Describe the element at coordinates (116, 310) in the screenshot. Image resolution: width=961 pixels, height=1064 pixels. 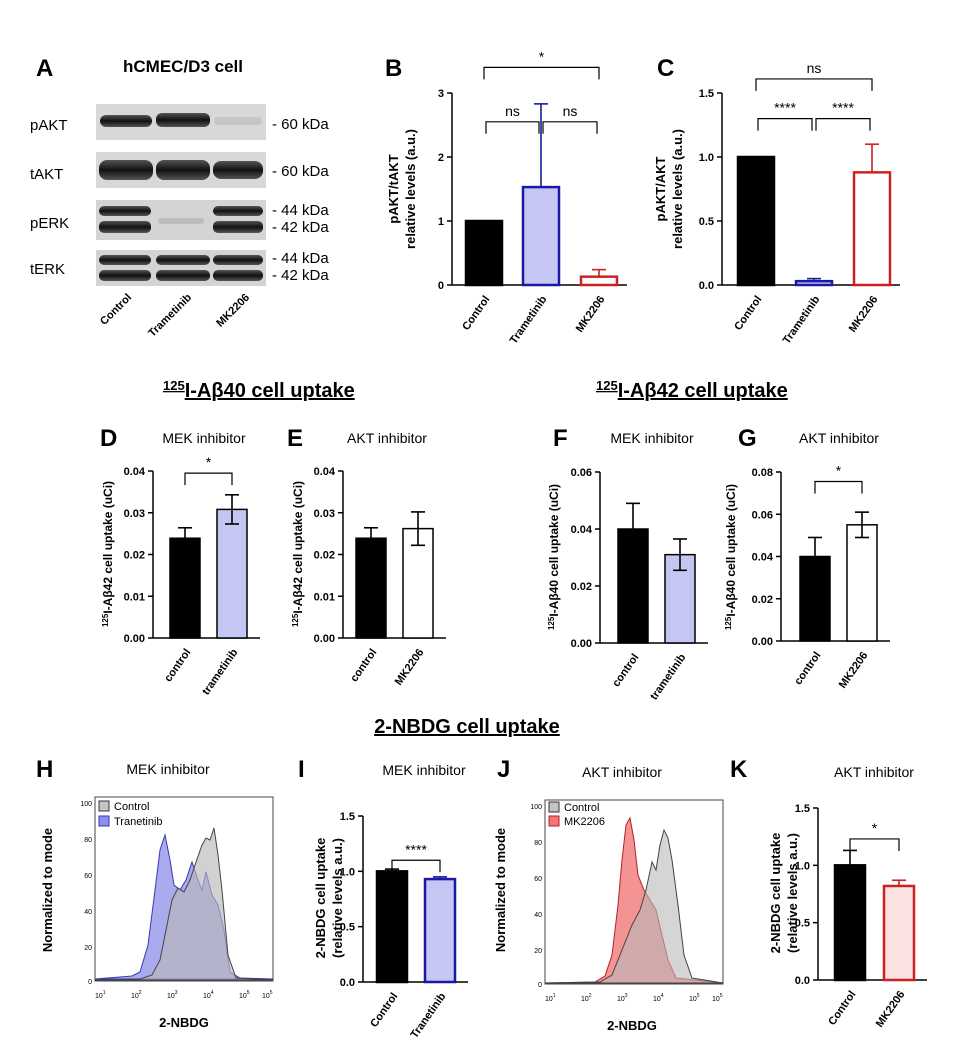
I see `lane-label-control: Control` at that location.